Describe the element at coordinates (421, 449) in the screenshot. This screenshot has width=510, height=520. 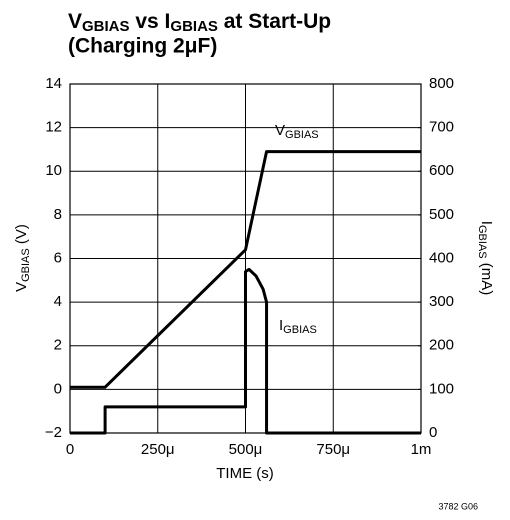
I see `x-tick-label: 1m` at that location.